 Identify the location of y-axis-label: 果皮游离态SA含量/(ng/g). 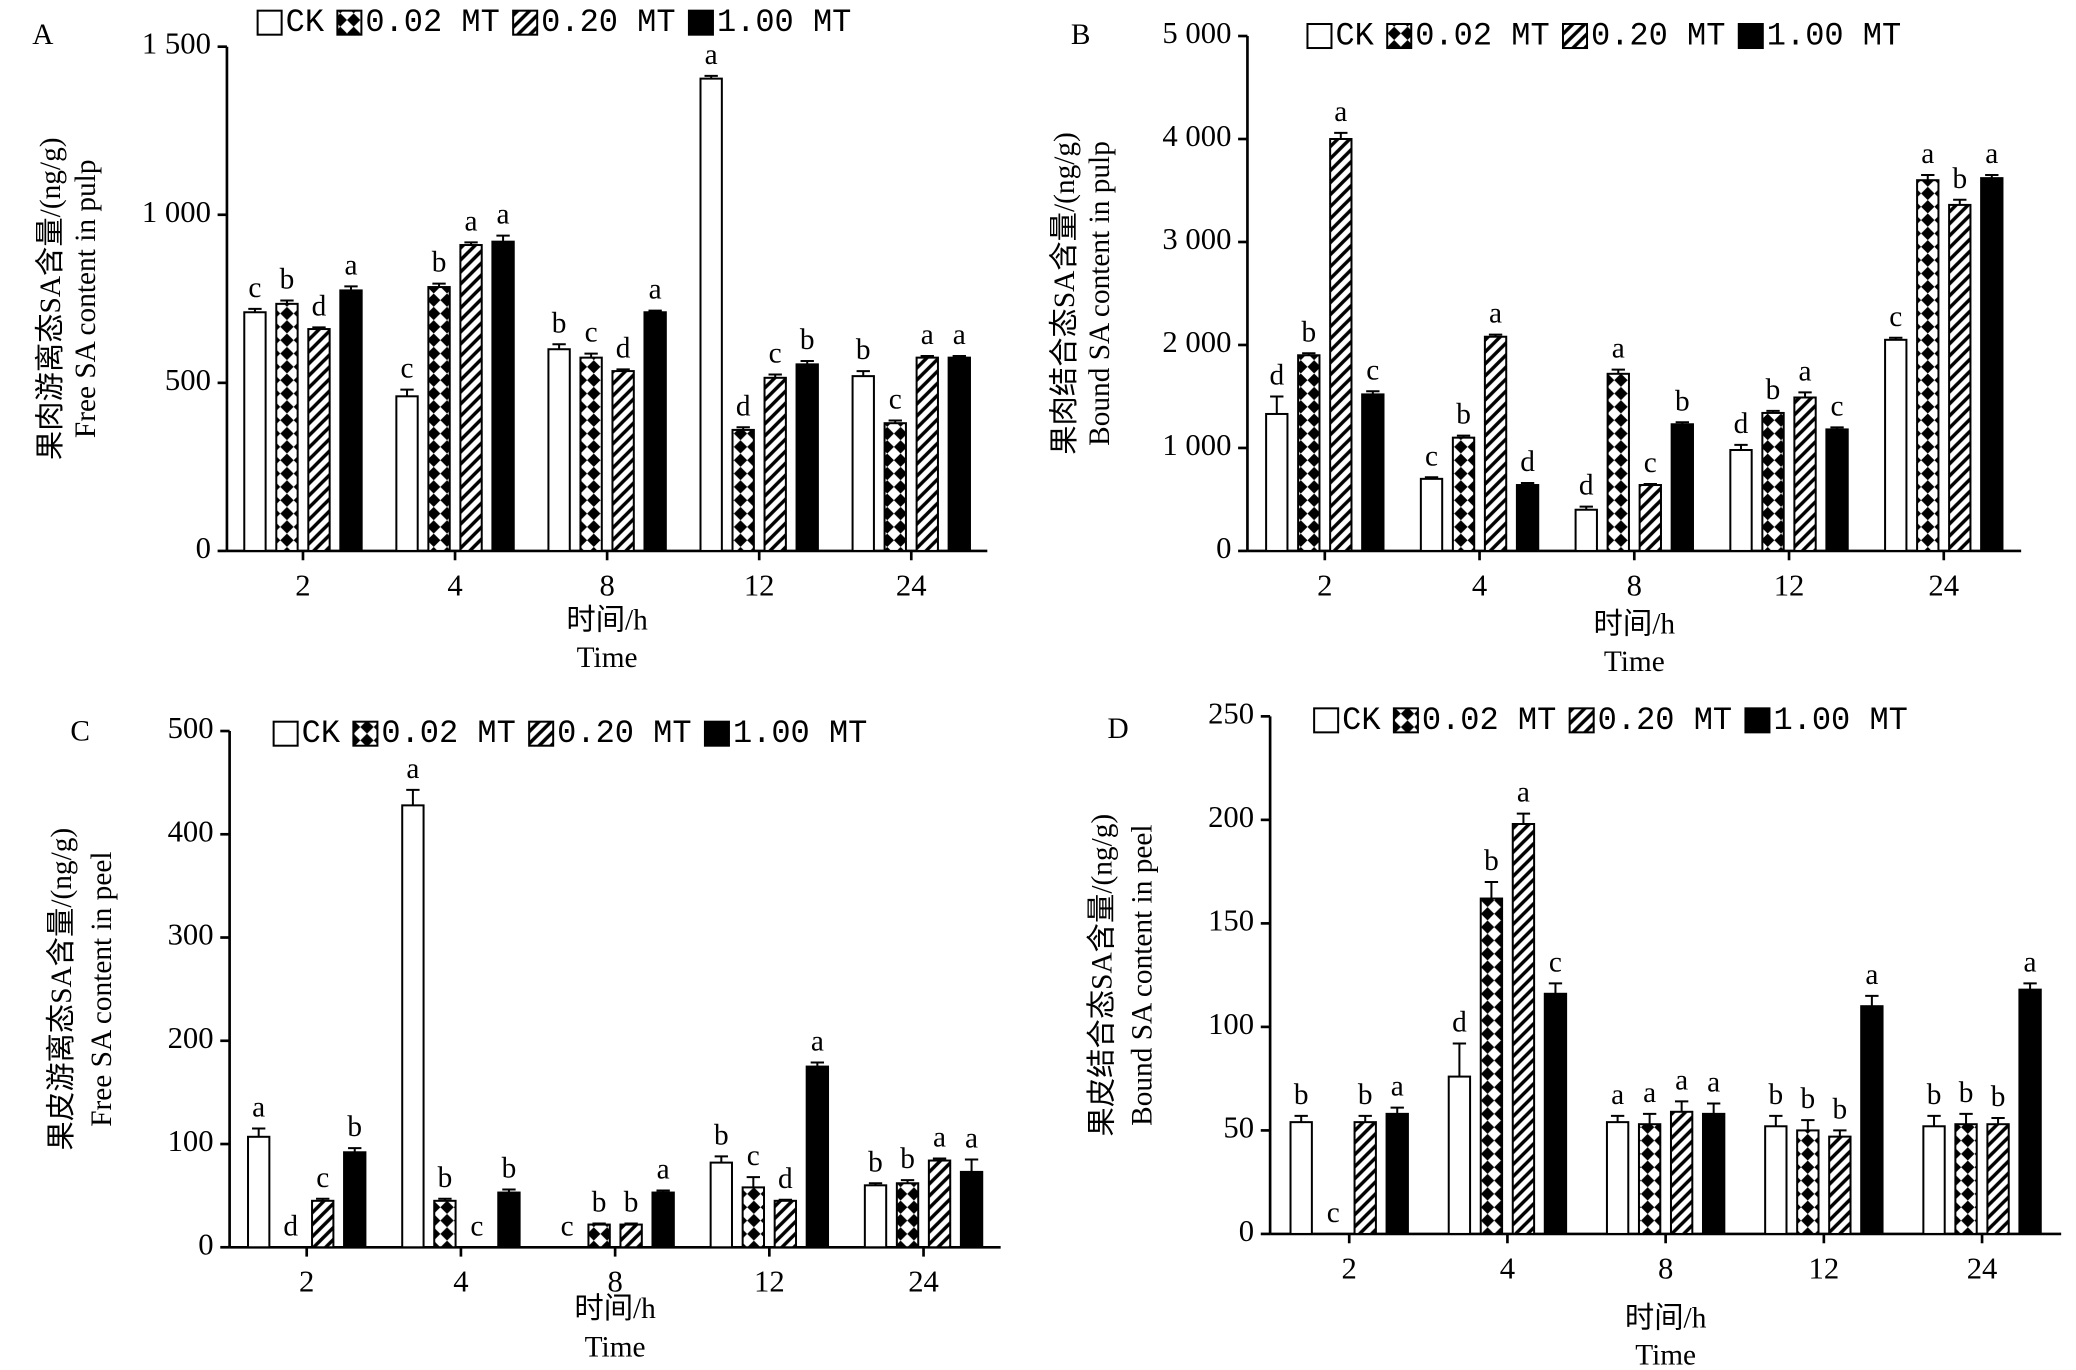
(61, 989).